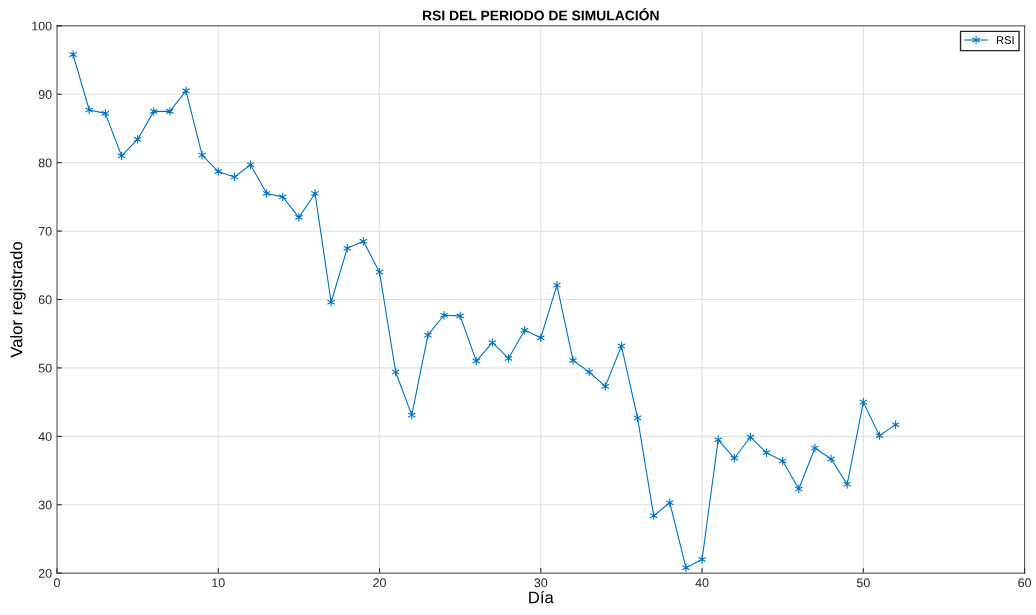 The image size is (1036, 615). Describe the element at coordinates (45, 573) in the screenshot. I see `y-tick-label: 20` at that location.